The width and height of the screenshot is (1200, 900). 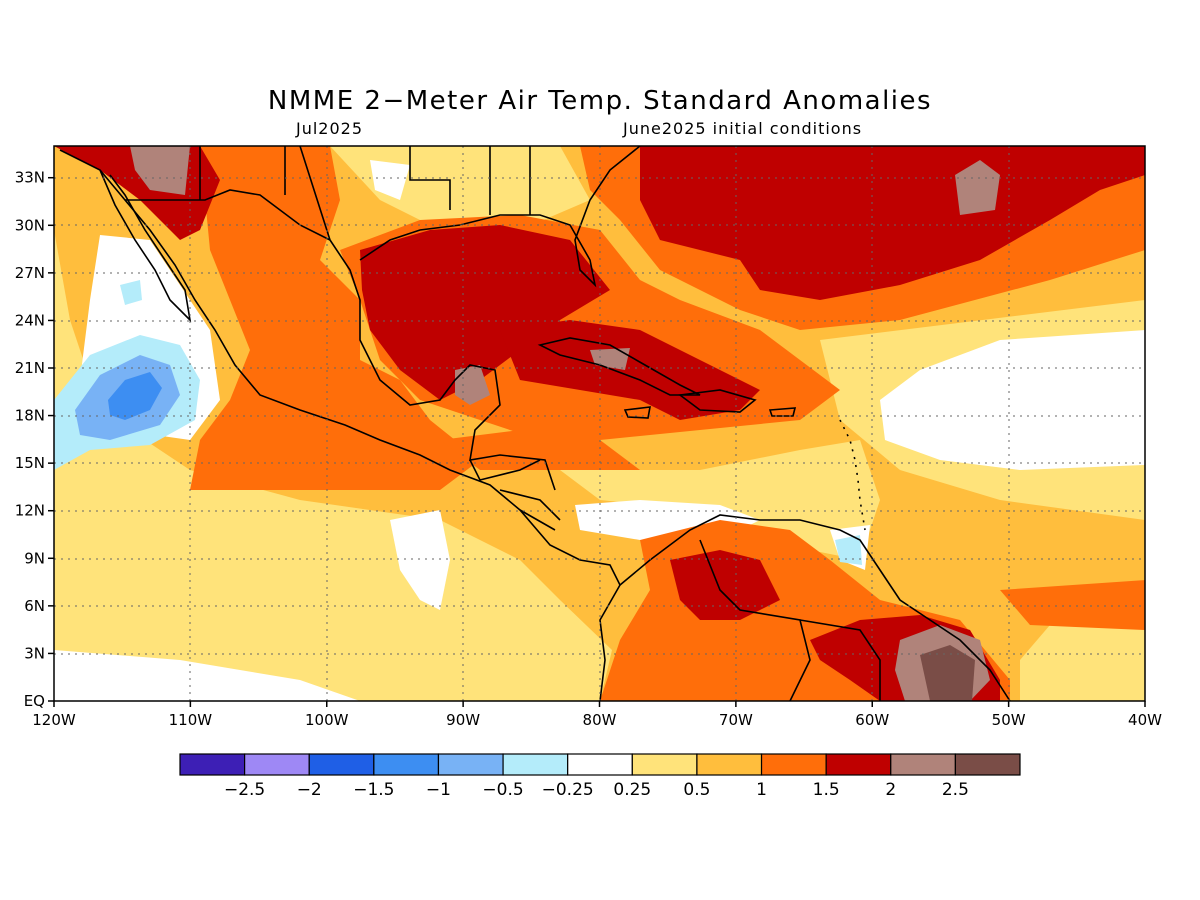 What do you see at coordinates (977, 187) in the screenshot?
I see `field-tan-north-atlantic` at bounding box center [977, 187].